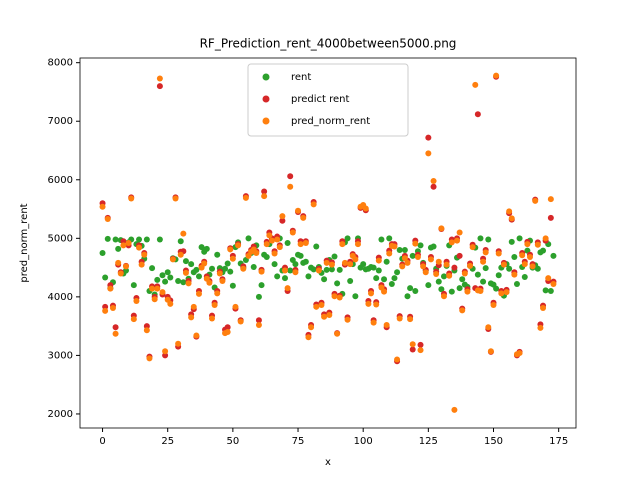 Image resolution: width=640 pixels, height=484 pixels. What do you see at coordinates (167, 441) in the screenshot?
I see `x-tick-label: 25` at bounding box center [167, 441].